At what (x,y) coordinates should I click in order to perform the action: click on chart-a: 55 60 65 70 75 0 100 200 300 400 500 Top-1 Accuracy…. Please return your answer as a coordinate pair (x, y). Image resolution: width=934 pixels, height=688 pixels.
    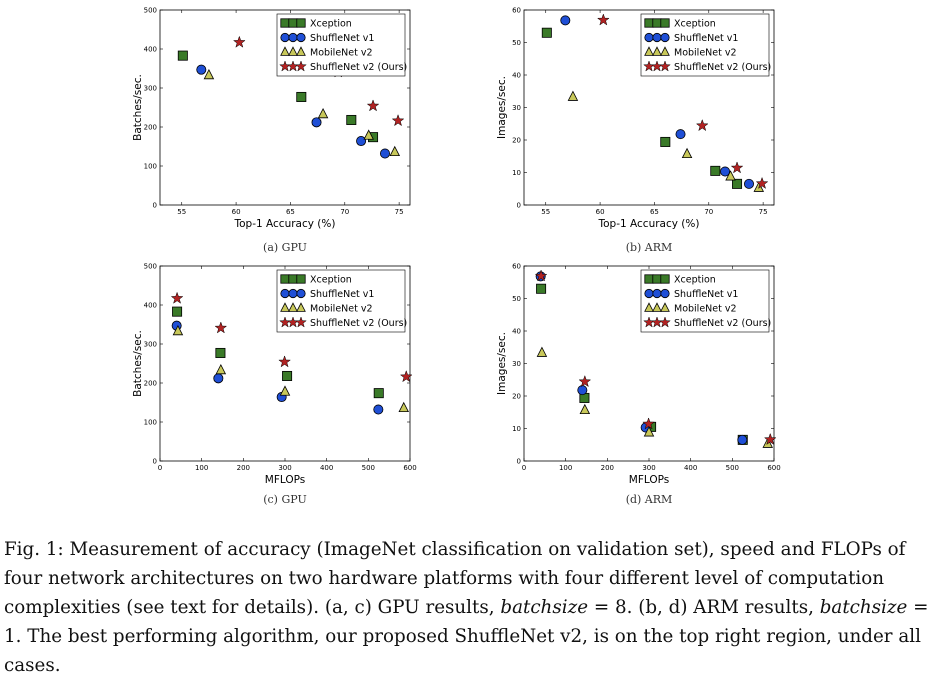
    Looking at the image, I should click on (271, 118).